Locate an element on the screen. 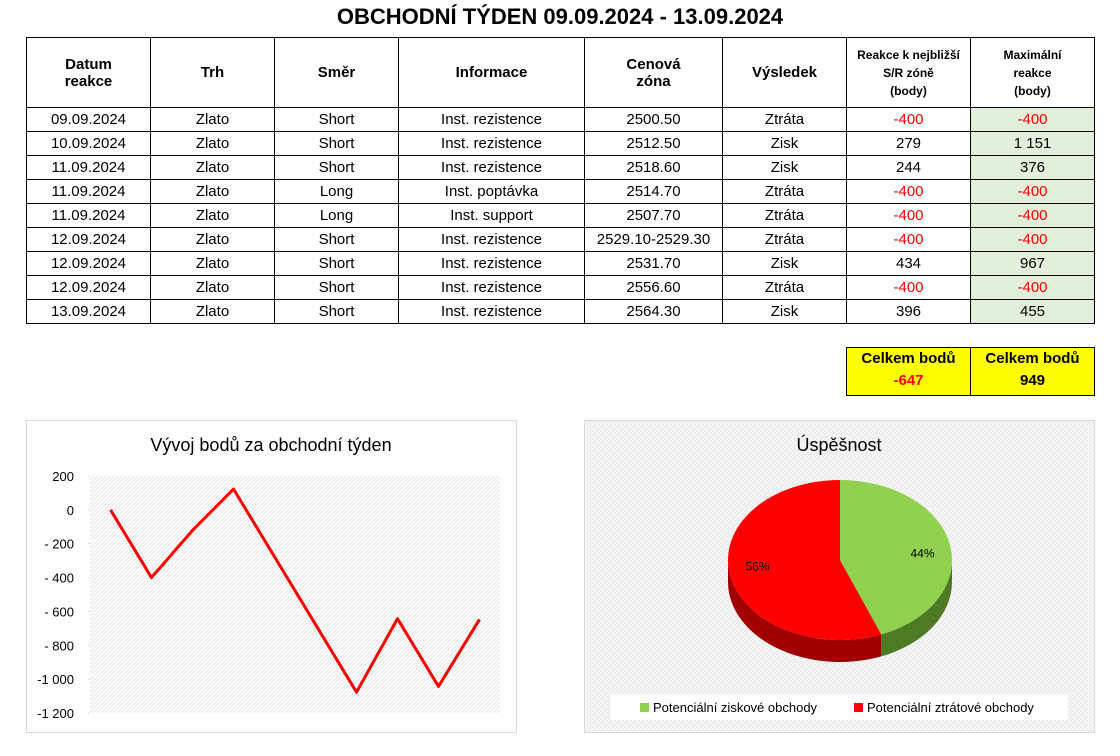 The image size is (1120, 756). y-tick-label: - 200 is located at coordinates (59, 544).